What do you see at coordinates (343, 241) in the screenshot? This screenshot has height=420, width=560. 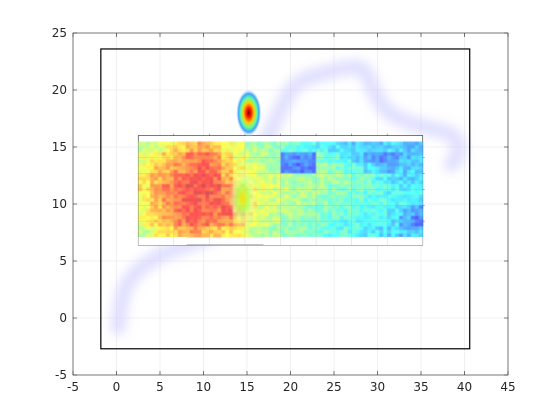 I see `inset-blank-strip` at bounding box center [343, 241].